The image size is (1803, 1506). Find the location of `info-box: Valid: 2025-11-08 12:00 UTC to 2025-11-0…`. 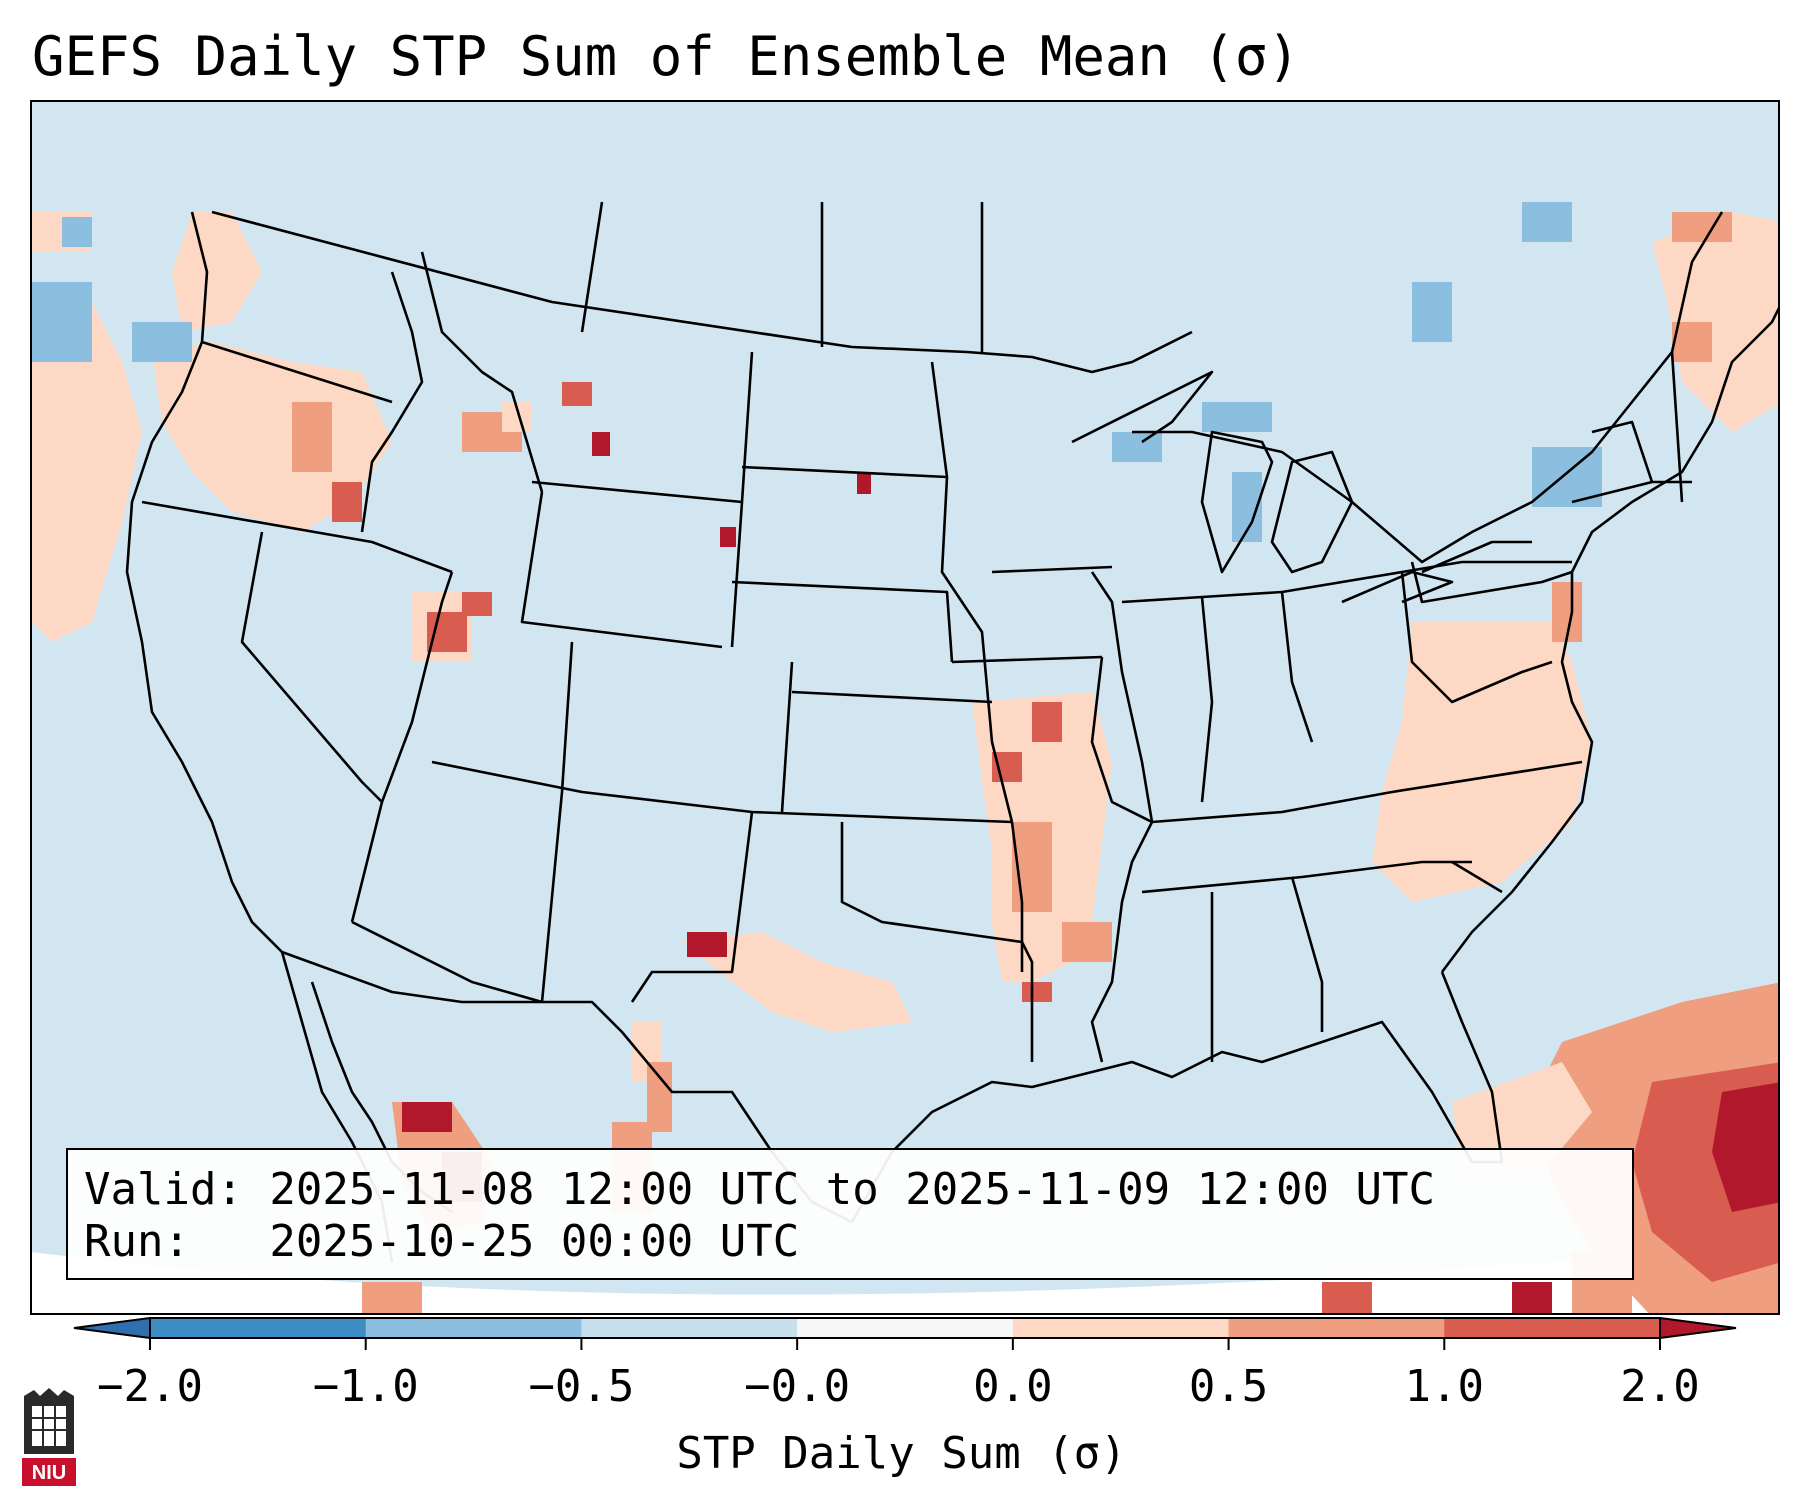

info-box: Valid: 2025-11-08 12:00 UTC to 2025-11-0… is located at coordinates (850, 1214).